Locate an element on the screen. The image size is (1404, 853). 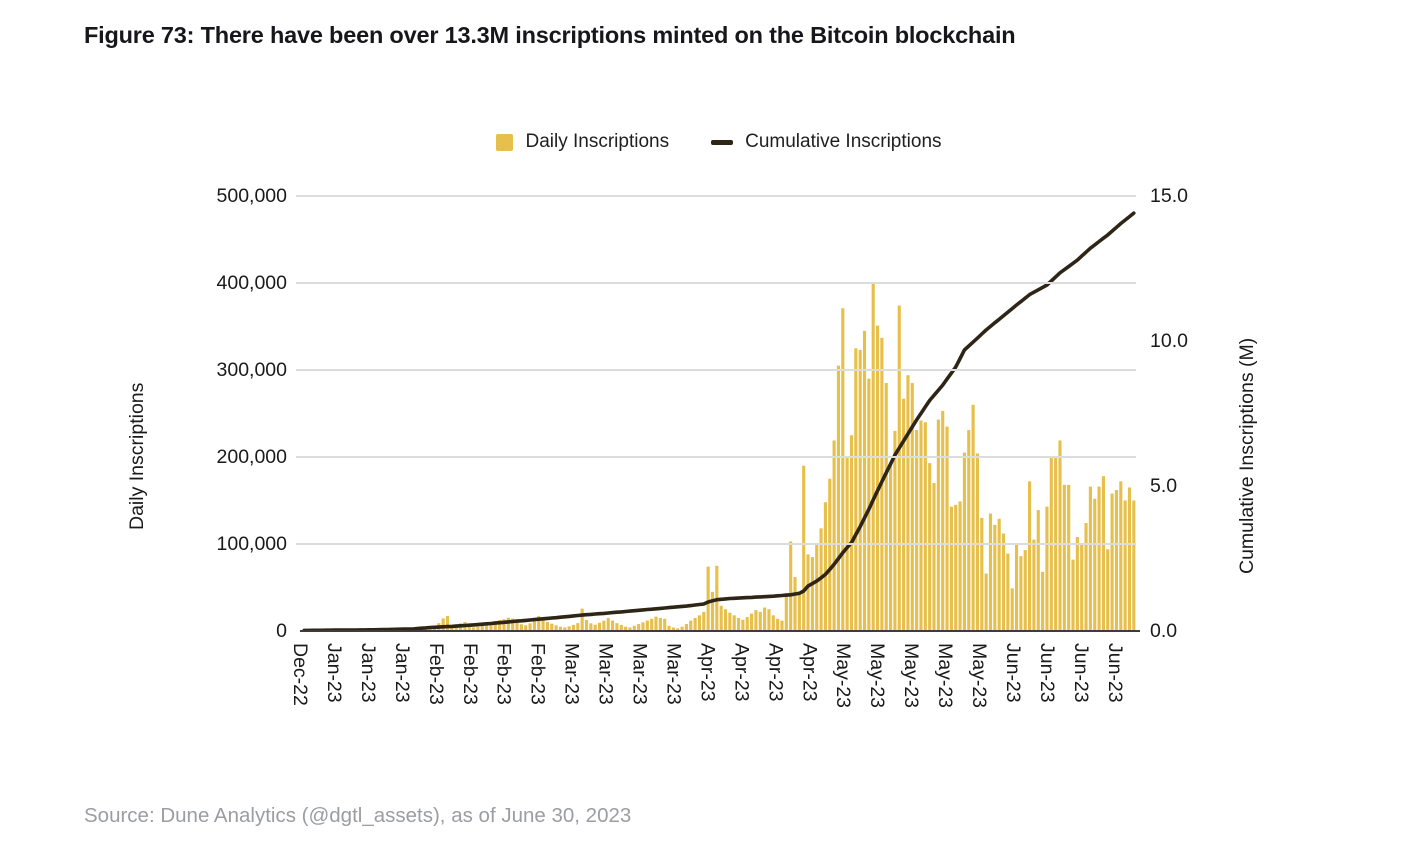
x-axis-tick: Feb-23 is located at coordinates (503, 674).